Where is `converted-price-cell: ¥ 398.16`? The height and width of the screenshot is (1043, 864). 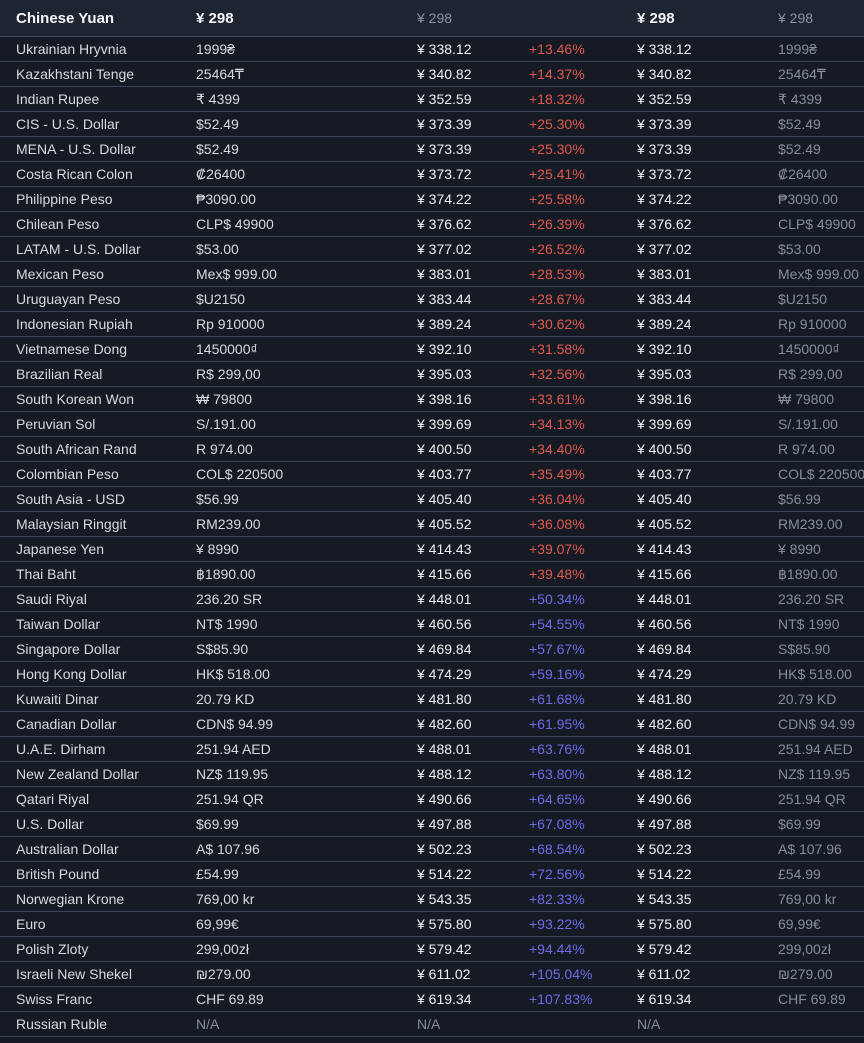 converted-price-cell: ¥ 398.16 is located at coordinates (444, 399).